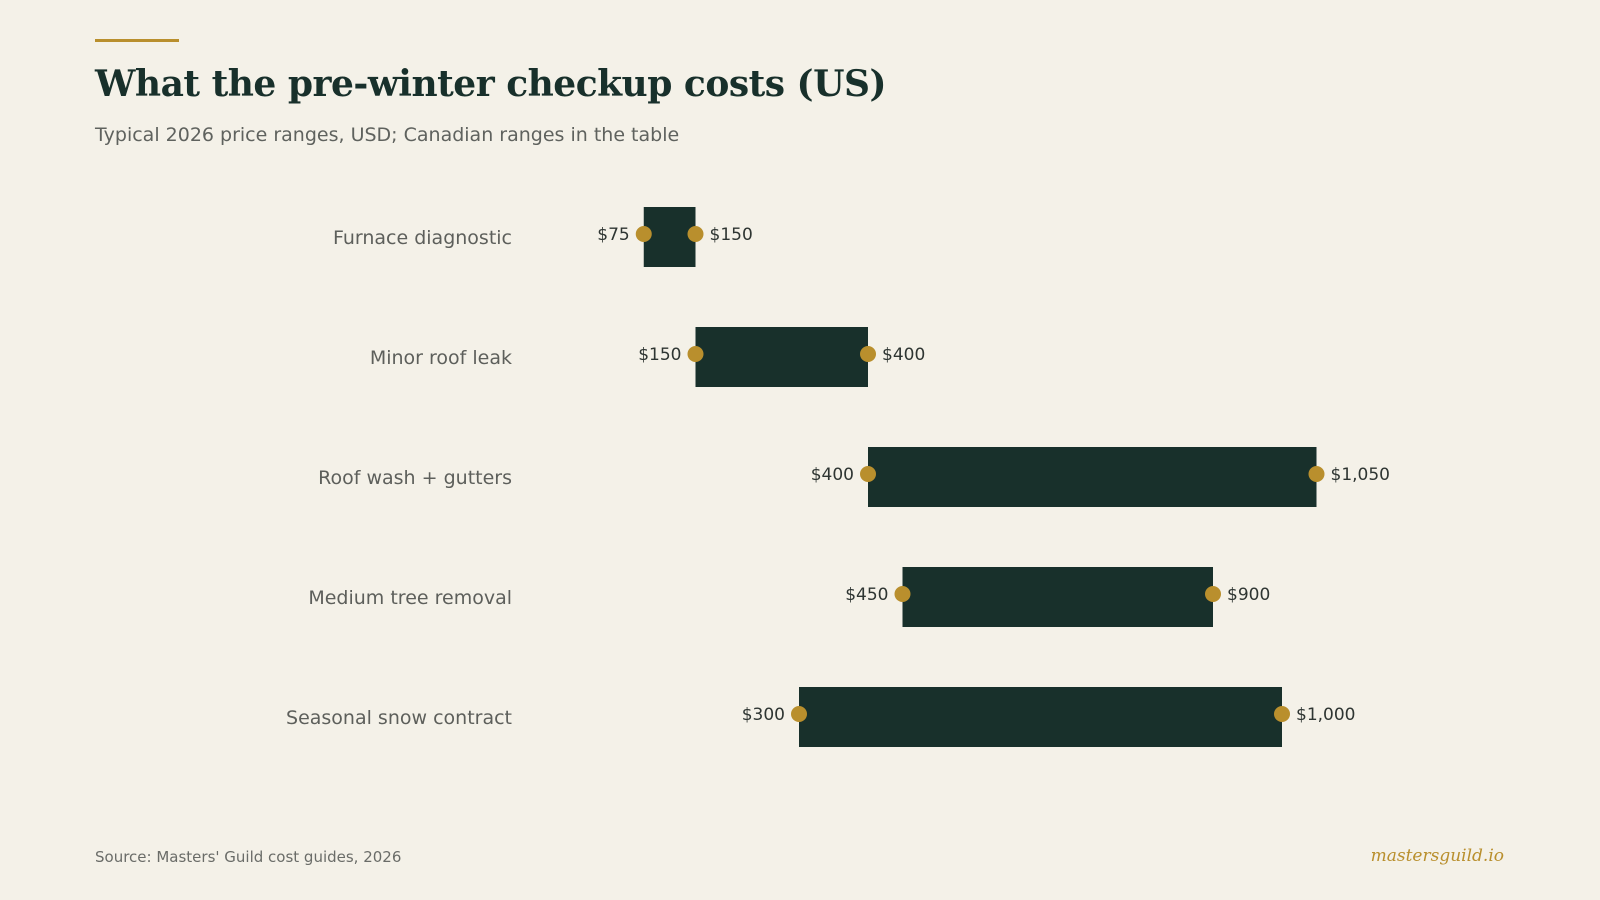 This screenshot has width=1600, height=900. What do you see at coordinates (731, 235) in the screenshot?
I see `high-value-label: $150` at bounding box center [731, 235].